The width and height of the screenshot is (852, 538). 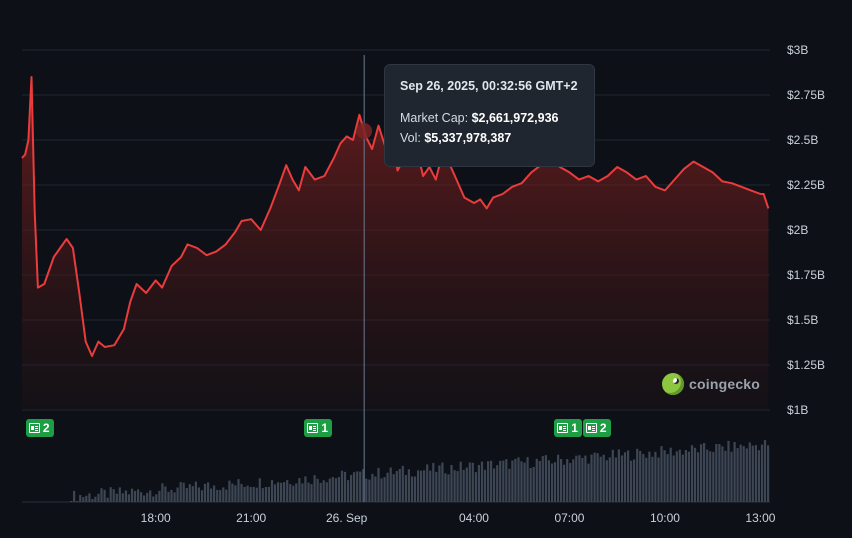 What do you see at coordinates (156, 518) in the screenshot?
I see `x-tick-label: 18:00` at bounding box center [156, 518].